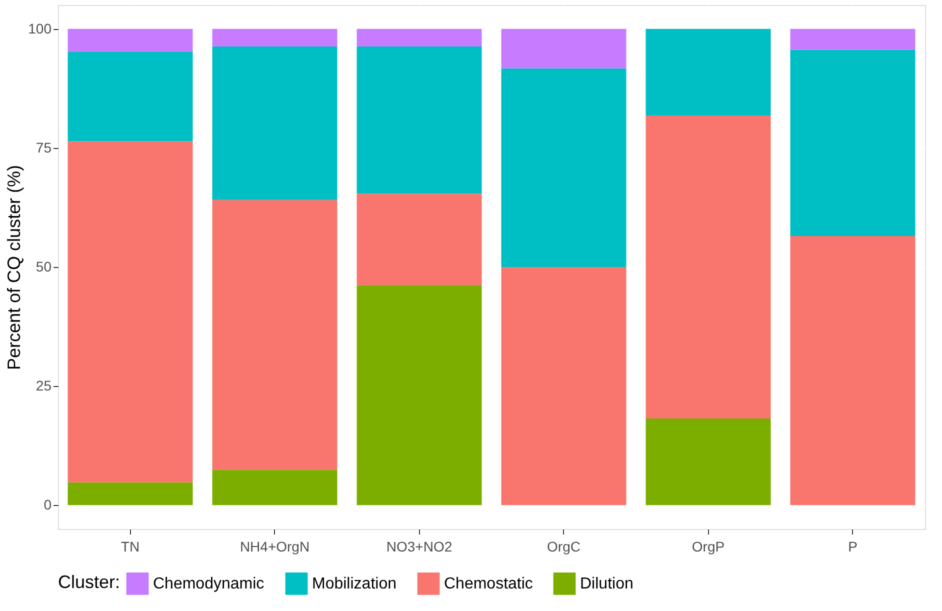 The width and height of the screenshot is (942, 611). Describe the element at coordinates (354, 584) in the screenshot. I see `legend-label: Mobilization` at that location.